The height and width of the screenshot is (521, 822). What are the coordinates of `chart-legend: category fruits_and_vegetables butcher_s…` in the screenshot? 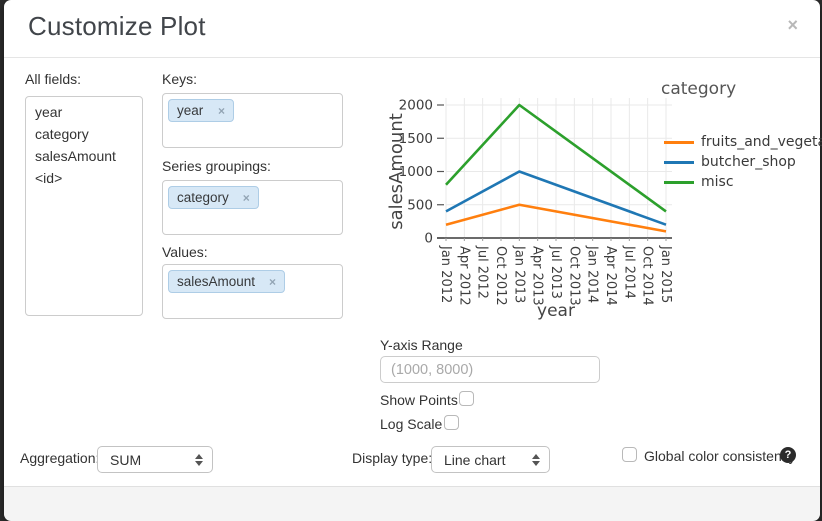 It's located at (738, 135).